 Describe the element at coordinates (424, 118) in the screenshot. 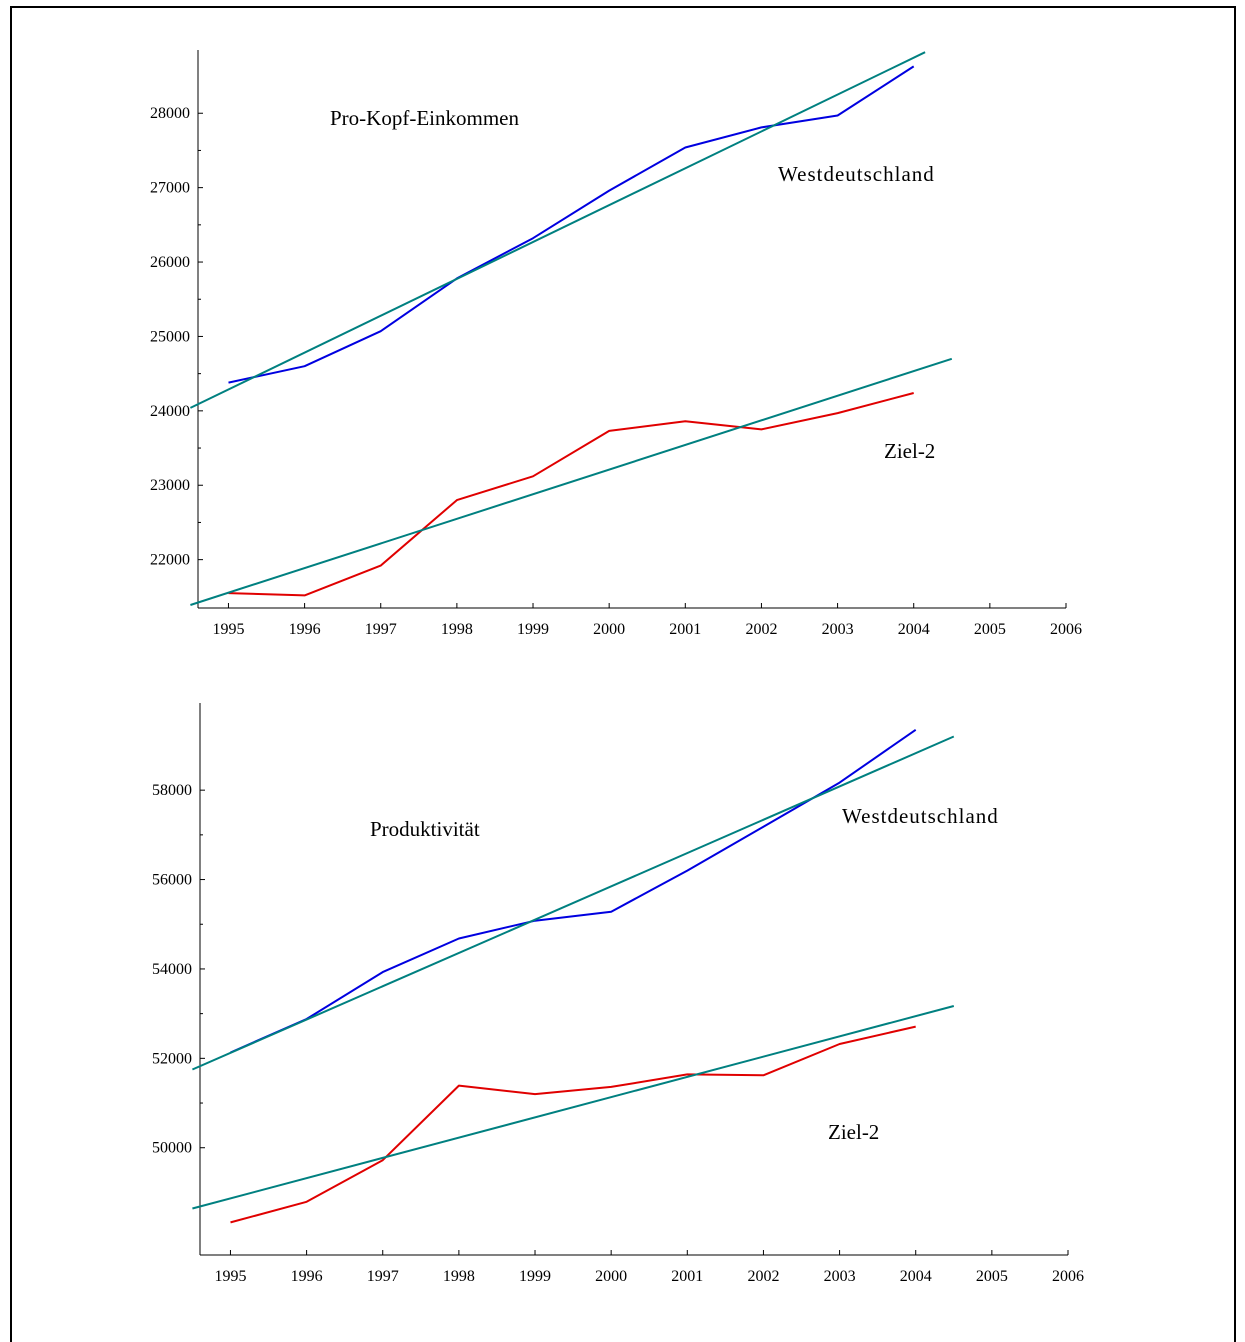

I see `annotation-pro-kopf-einkommen: Pro-Kopf-Einkommen` at that location.